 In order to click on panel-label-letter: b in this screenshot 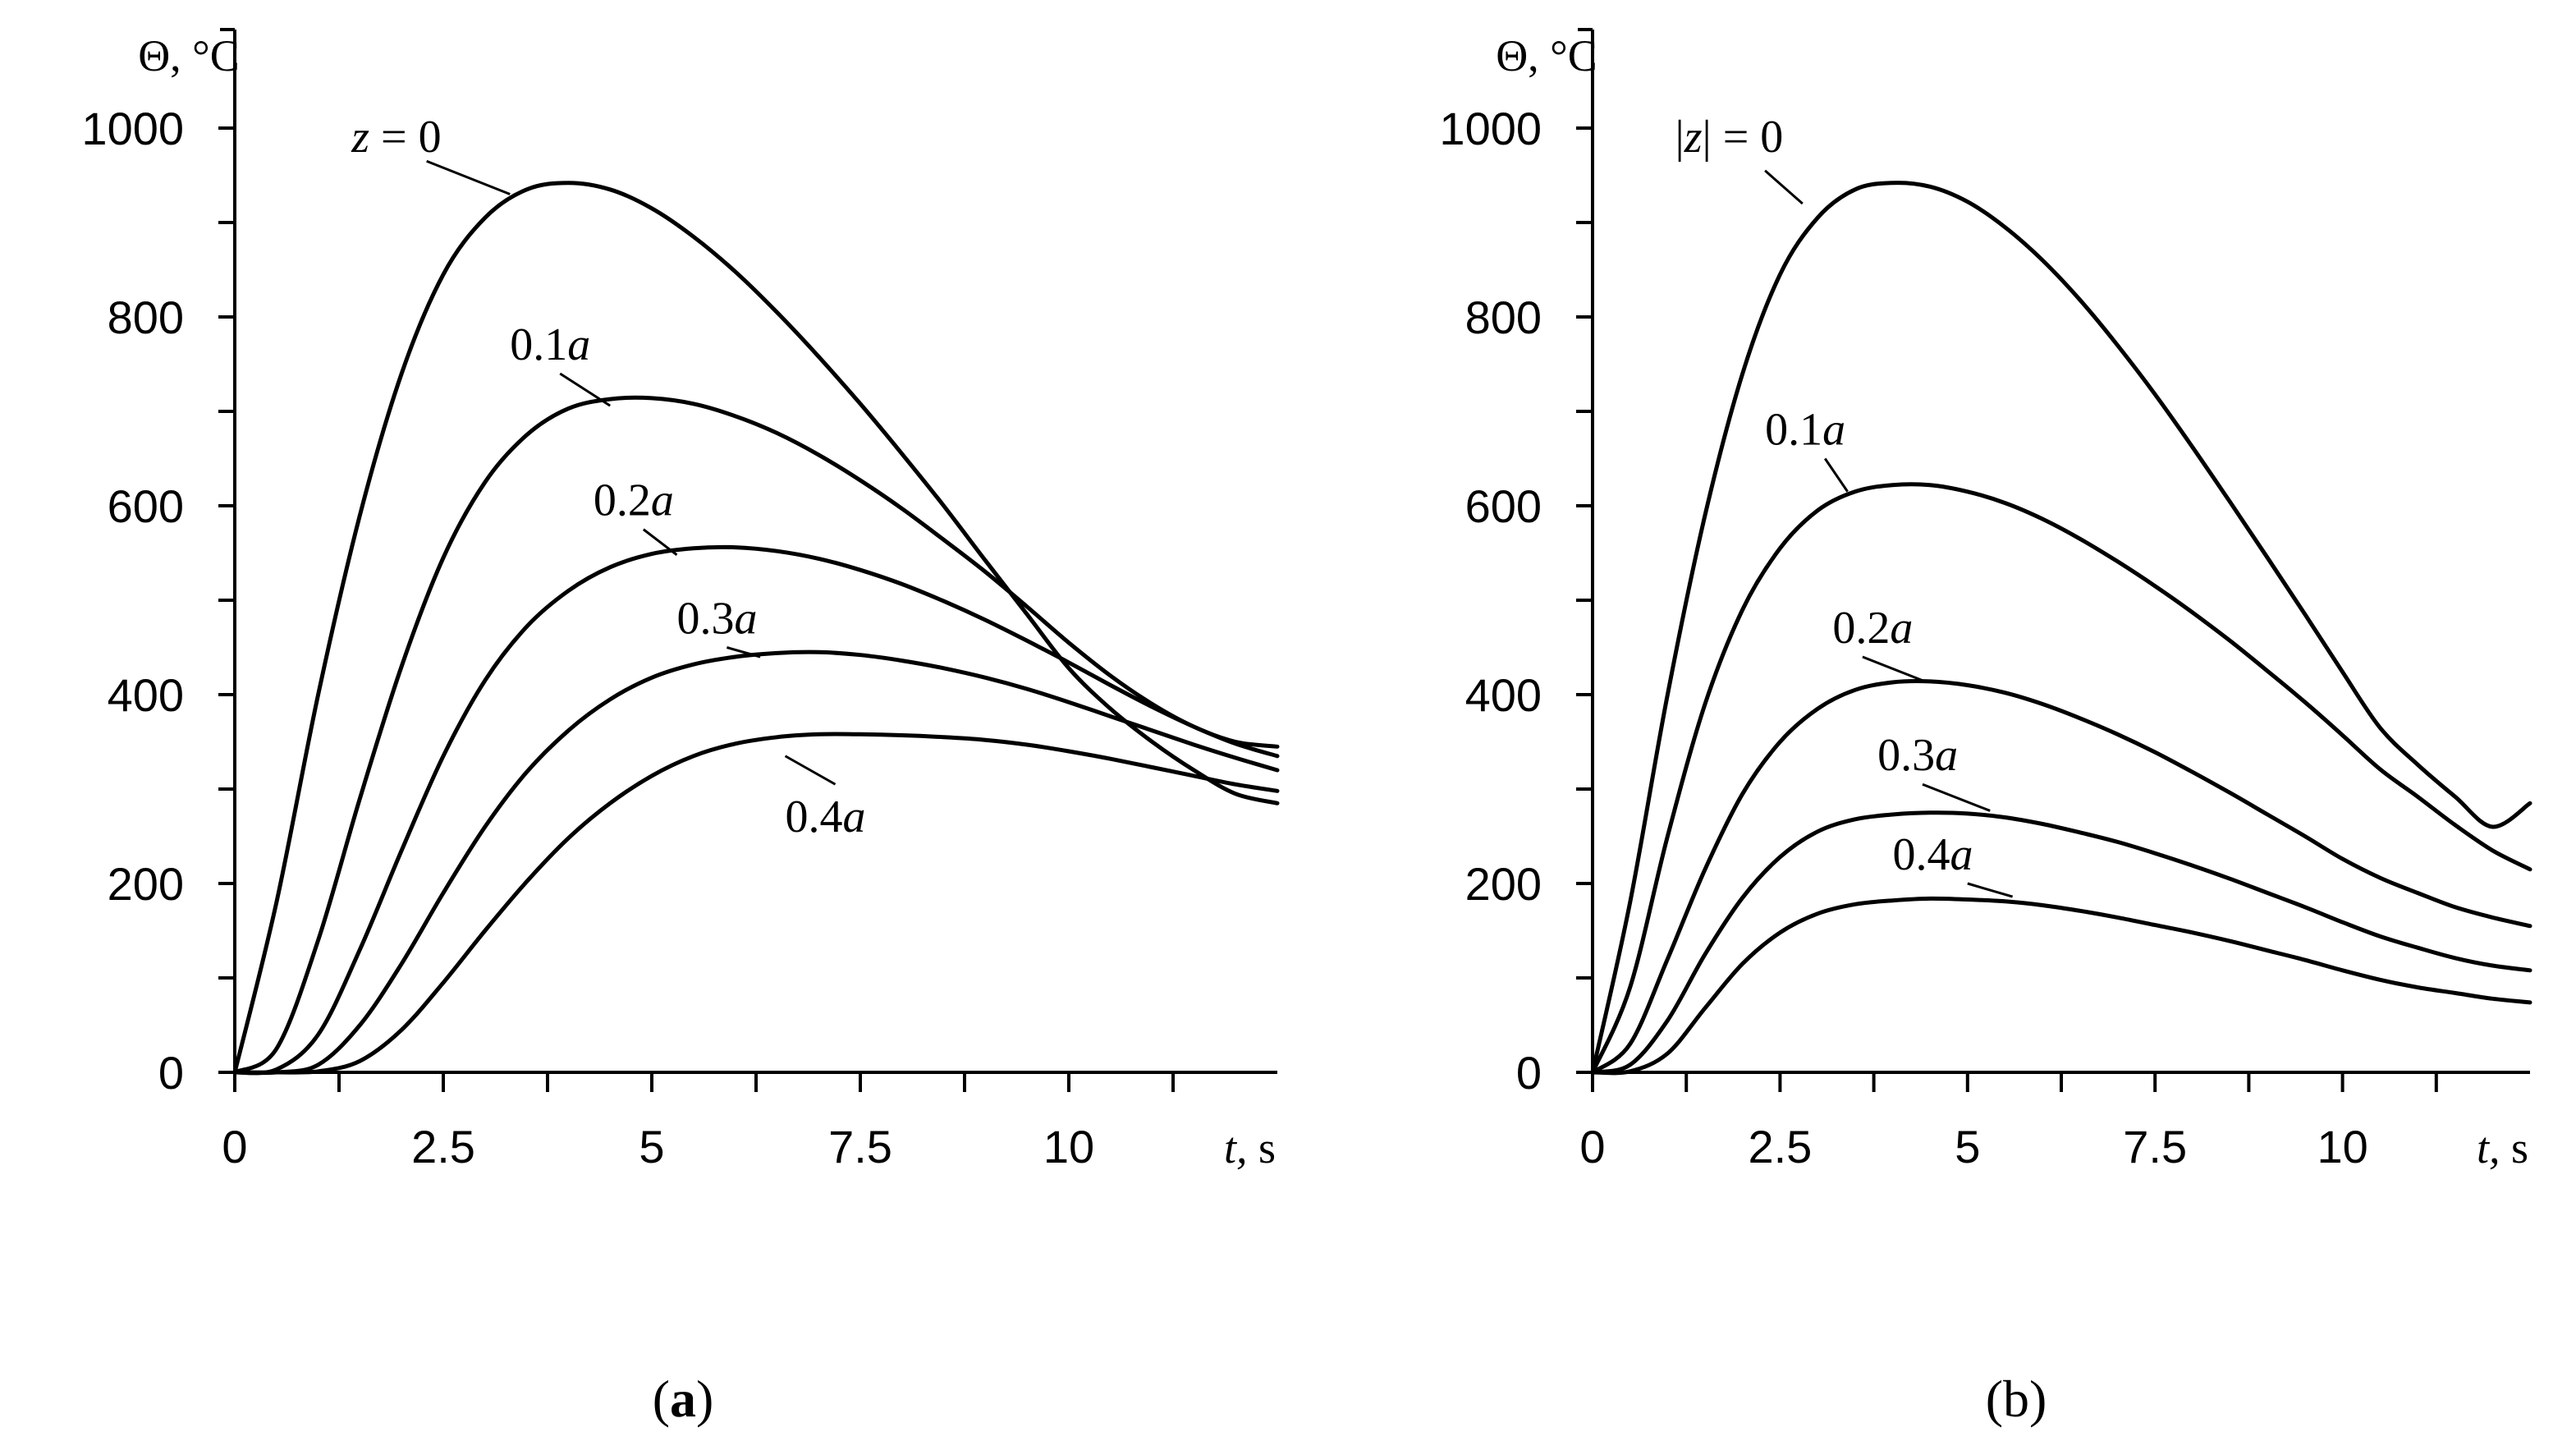, I will do `click(2016, 1399)`.